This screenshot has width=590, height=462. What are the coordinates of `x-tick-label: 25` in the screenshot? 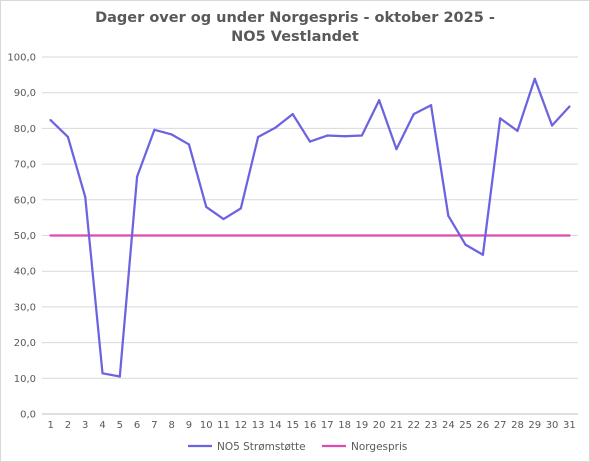 It's located at (465, 425).